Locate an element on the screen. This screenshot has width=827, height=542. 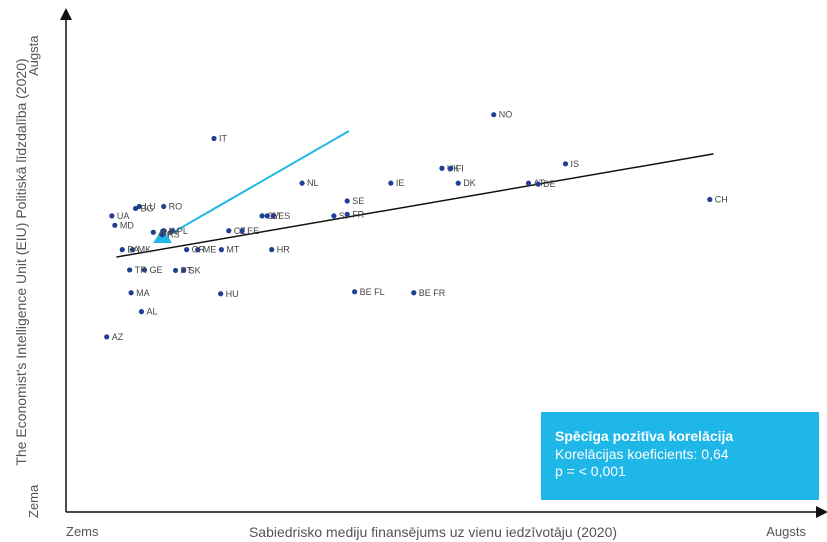
data-point-me is located at coordinates (198, 250).